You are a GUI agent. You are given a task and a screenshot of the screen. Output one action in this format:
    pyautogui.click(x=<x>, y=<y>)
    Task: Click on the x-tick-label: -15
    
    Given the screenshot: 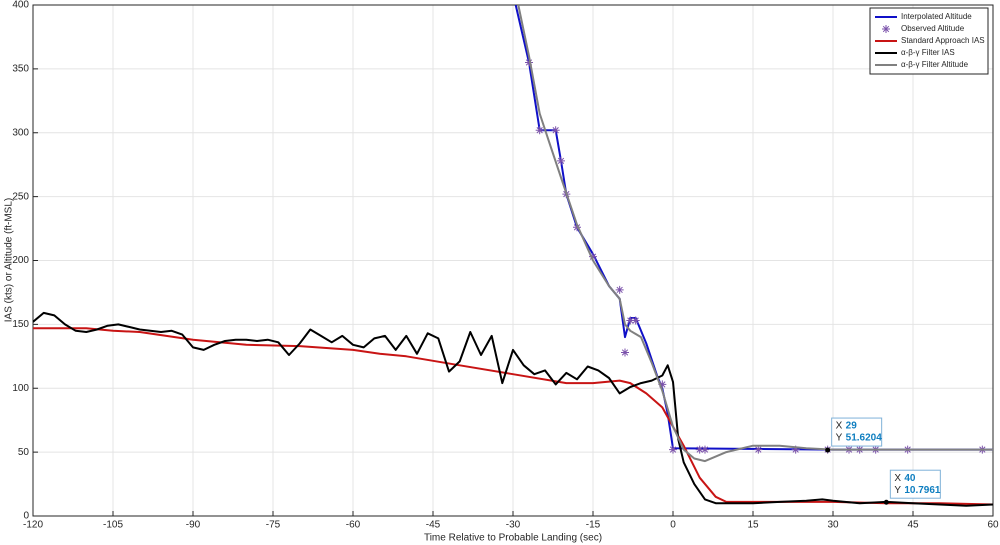 What is the action you would take?
    pyautogui.click(x=593, y=525)
    